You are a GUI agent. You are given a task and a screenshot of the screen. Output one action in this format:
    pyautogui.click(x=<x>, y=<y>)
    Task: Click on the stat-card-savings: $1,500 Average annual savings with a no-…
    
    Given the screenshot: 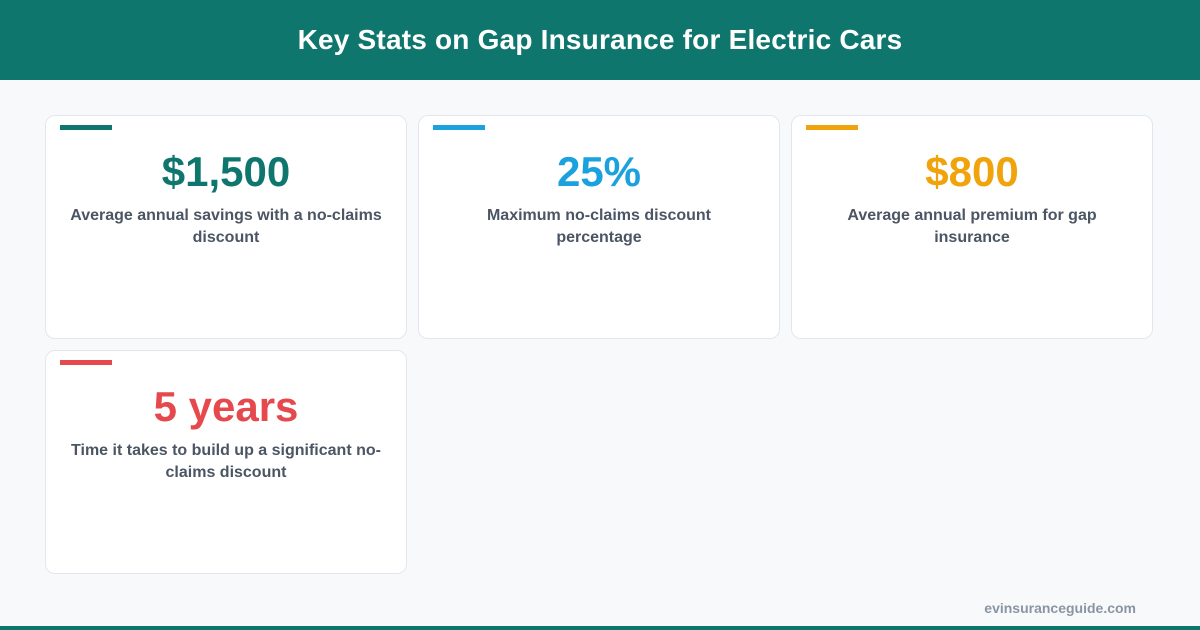 What is the action you would take?
    pyautogui.click(x=226, y=227)
    